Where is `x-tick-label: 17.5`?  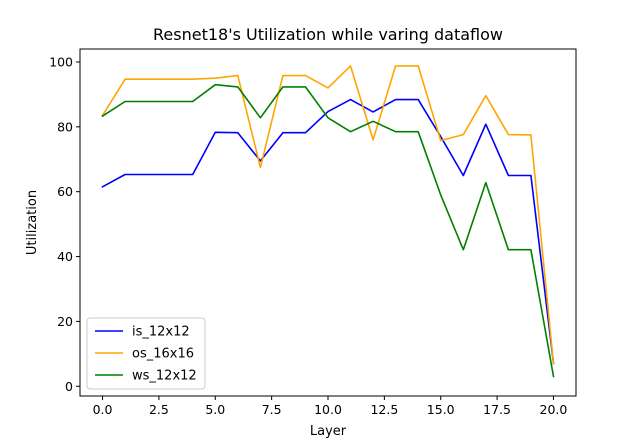
x-tick-label: 17.5 is located at coordinates (497, 409).